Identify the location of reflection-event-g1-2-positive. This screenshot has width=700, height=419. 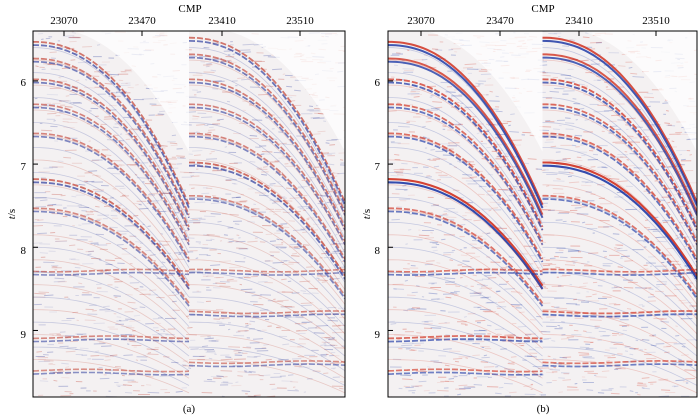
(111, 153).